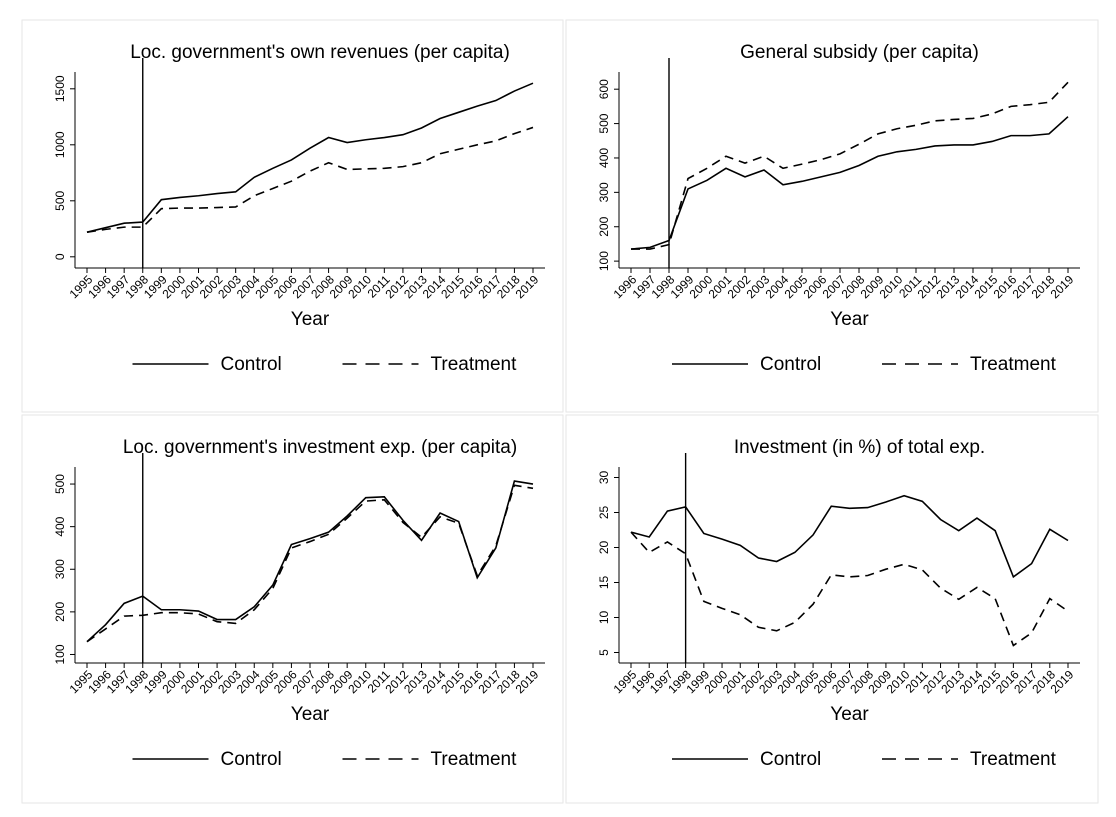 This screenshot has height=817, width=1116. Describe the element at coordinates (60, 256) in the screenshot. I see `y-tick-label: 0` at that location.